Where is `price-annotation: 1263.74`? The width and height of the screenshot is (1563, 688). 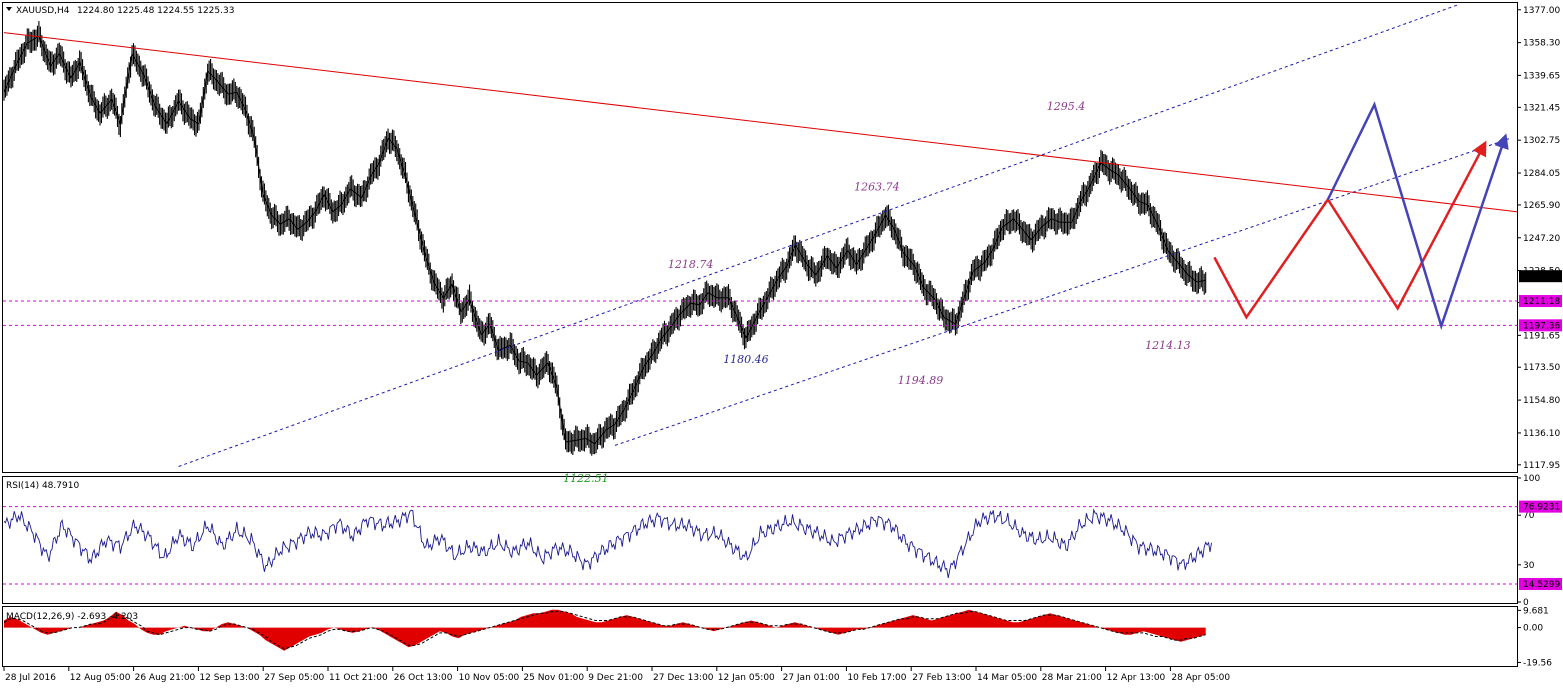
price-annotation: 1263.74 is located at coordinates (877, 187).